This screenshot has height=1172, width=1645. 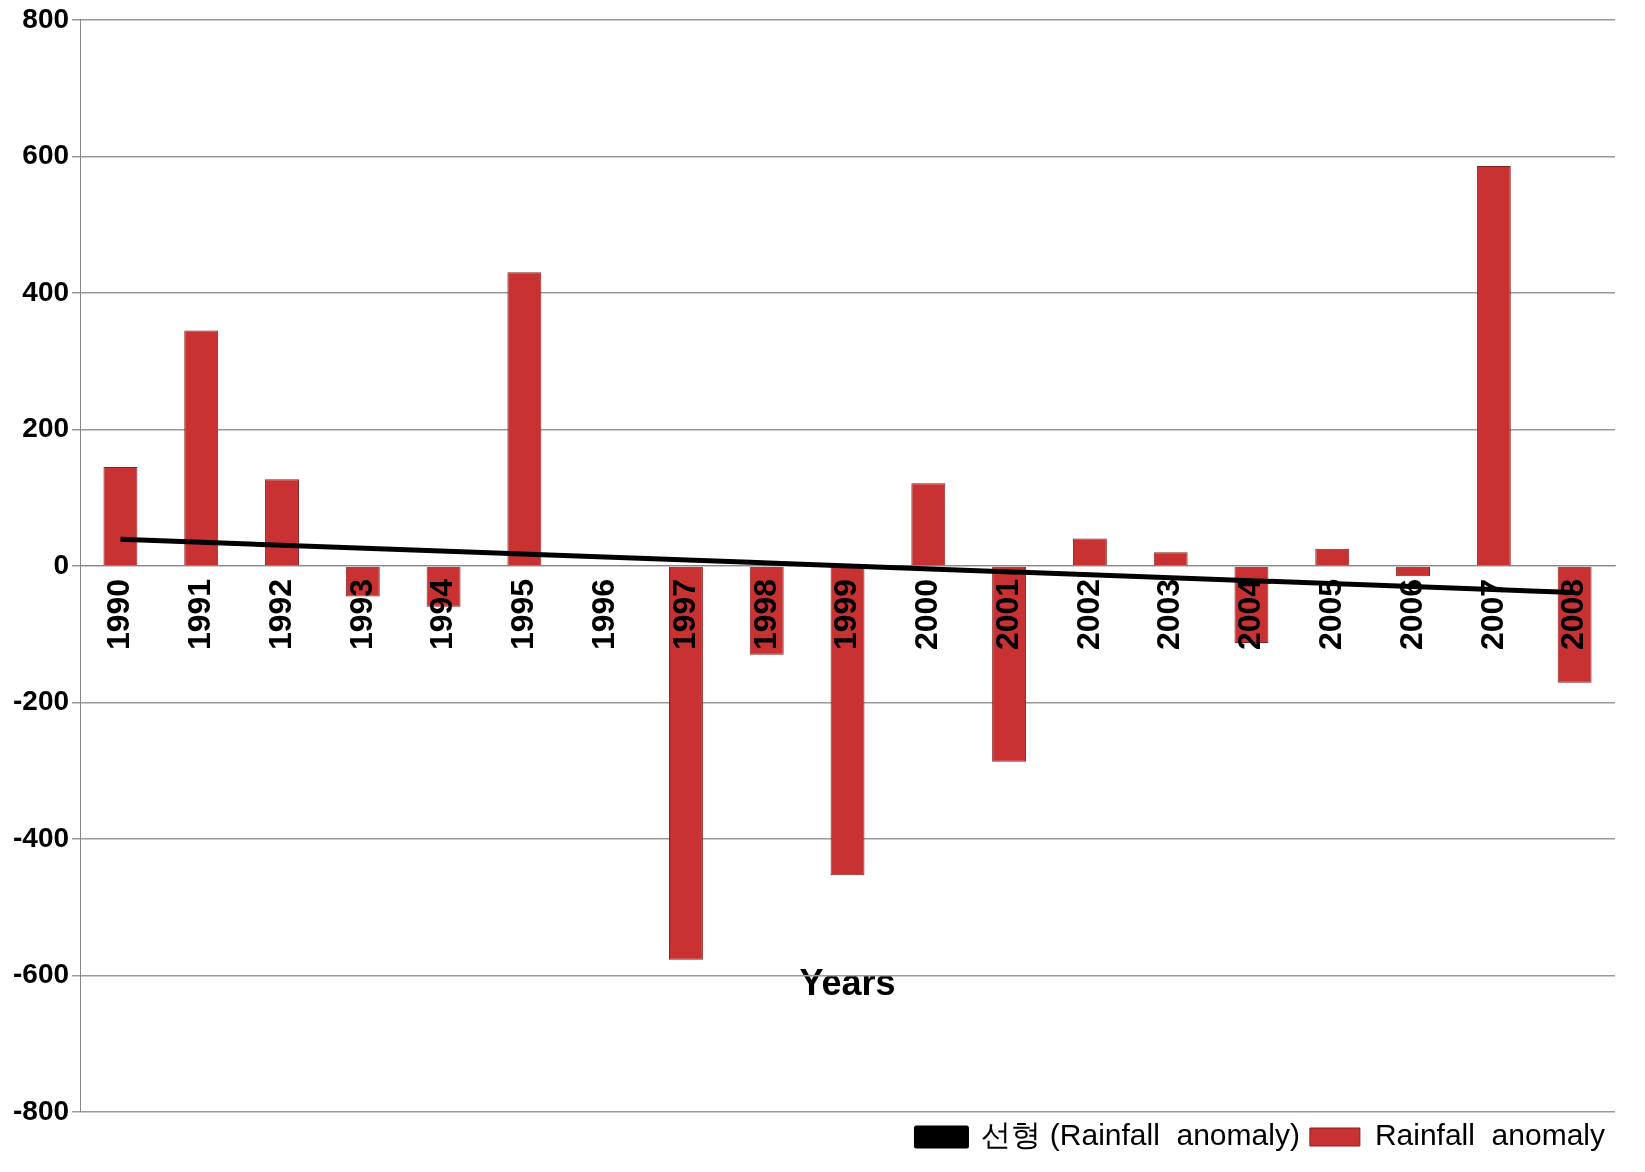 What do you see at coordinates (46, 18) in the screenshot?
I see `y-tick-label: 800` at bounding box center [46, 18].